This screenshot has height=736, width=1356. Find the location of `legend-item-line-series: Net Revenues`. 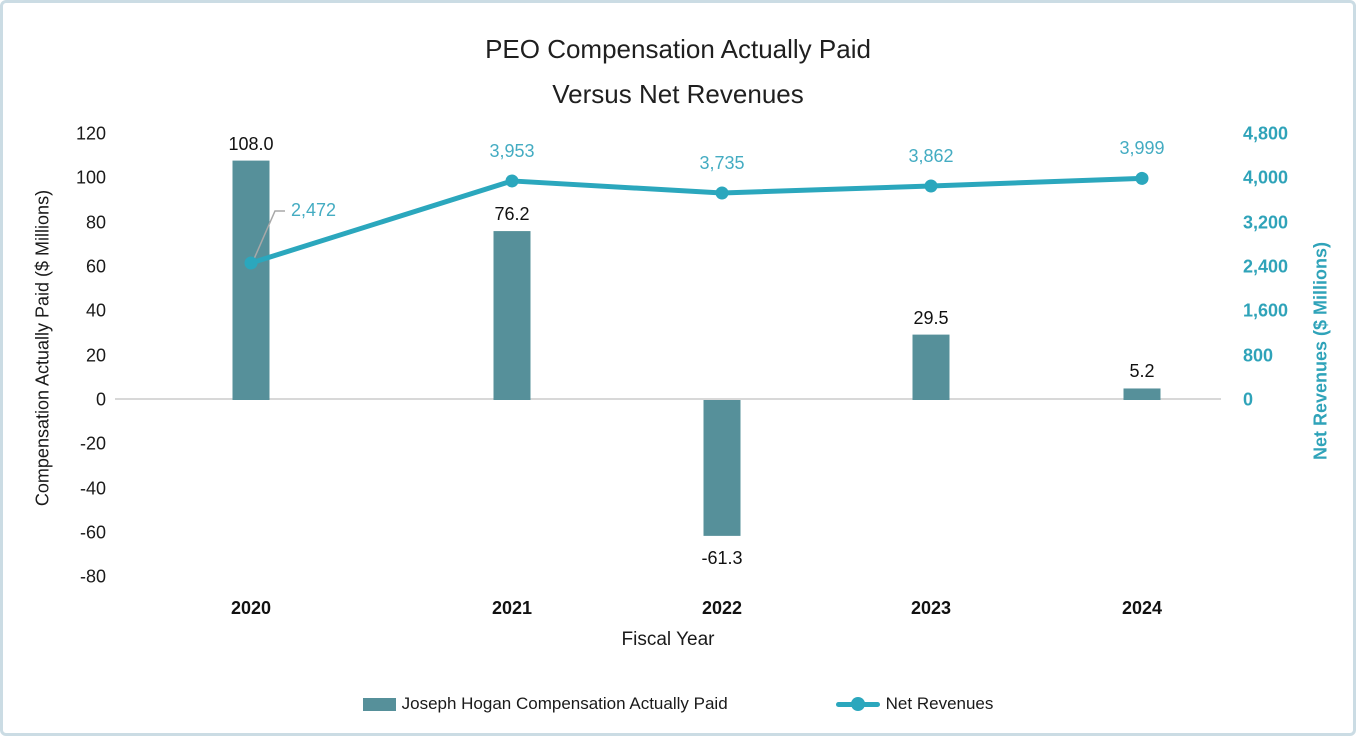

legend-item-line-series: Net Revenues is located at coordinates (914, 704).